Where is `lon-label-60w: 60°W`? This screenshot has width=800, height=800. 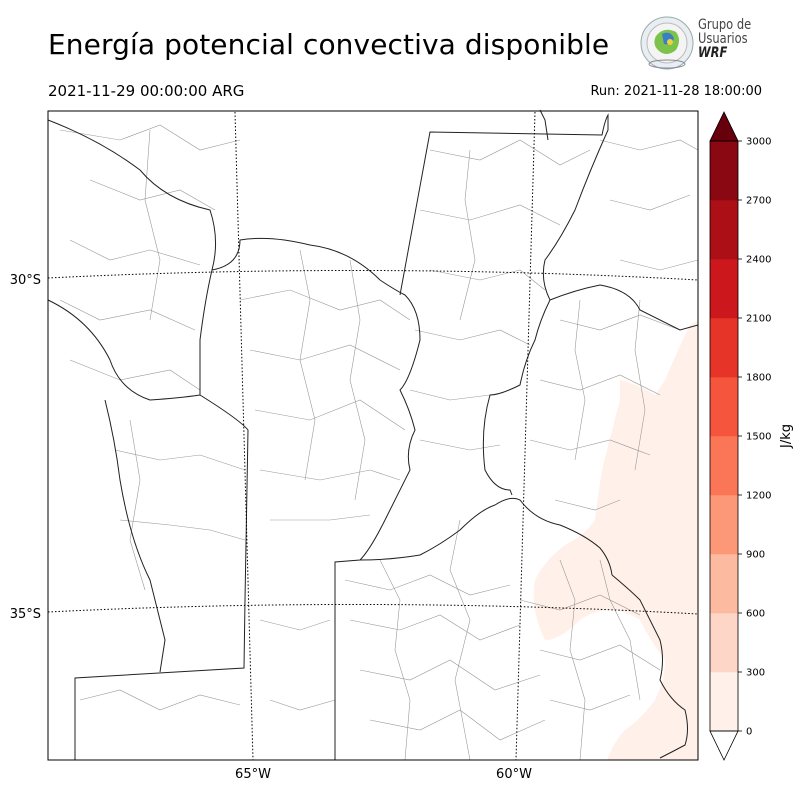 lon-label-60w: 60°W is located at coordinates (514, 774).